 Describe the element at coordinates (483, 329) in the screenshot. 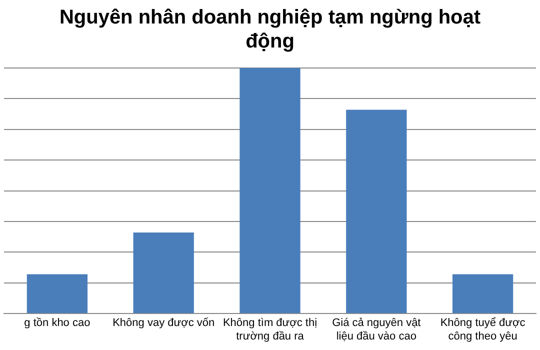

I see `x-tick-label: Không tuyể được công theo yêu` at that location.